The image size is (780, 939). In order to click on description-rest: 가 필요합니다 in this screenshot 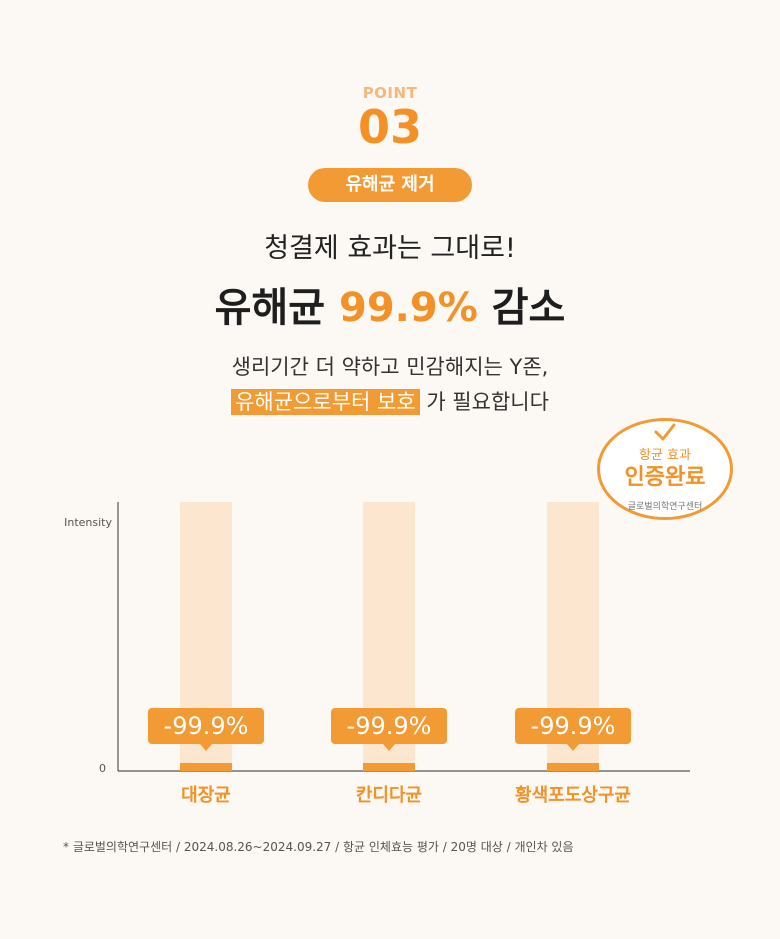, I will do `click(484, 402)`.